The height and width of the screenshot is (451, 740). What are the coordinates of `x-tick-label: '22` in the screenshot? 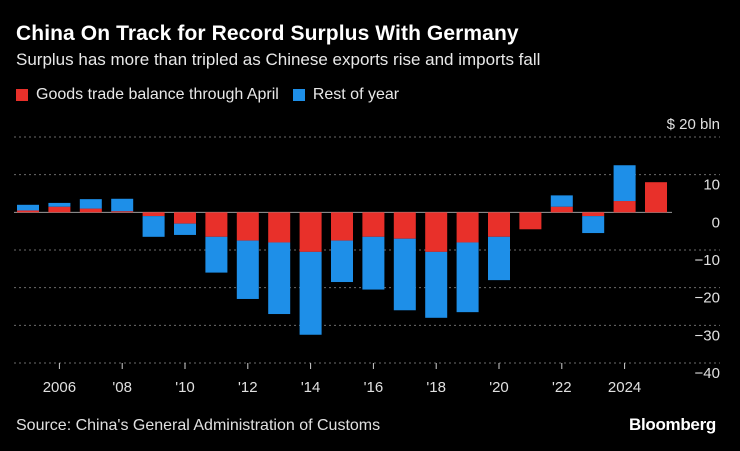 It's located at (562, 387).